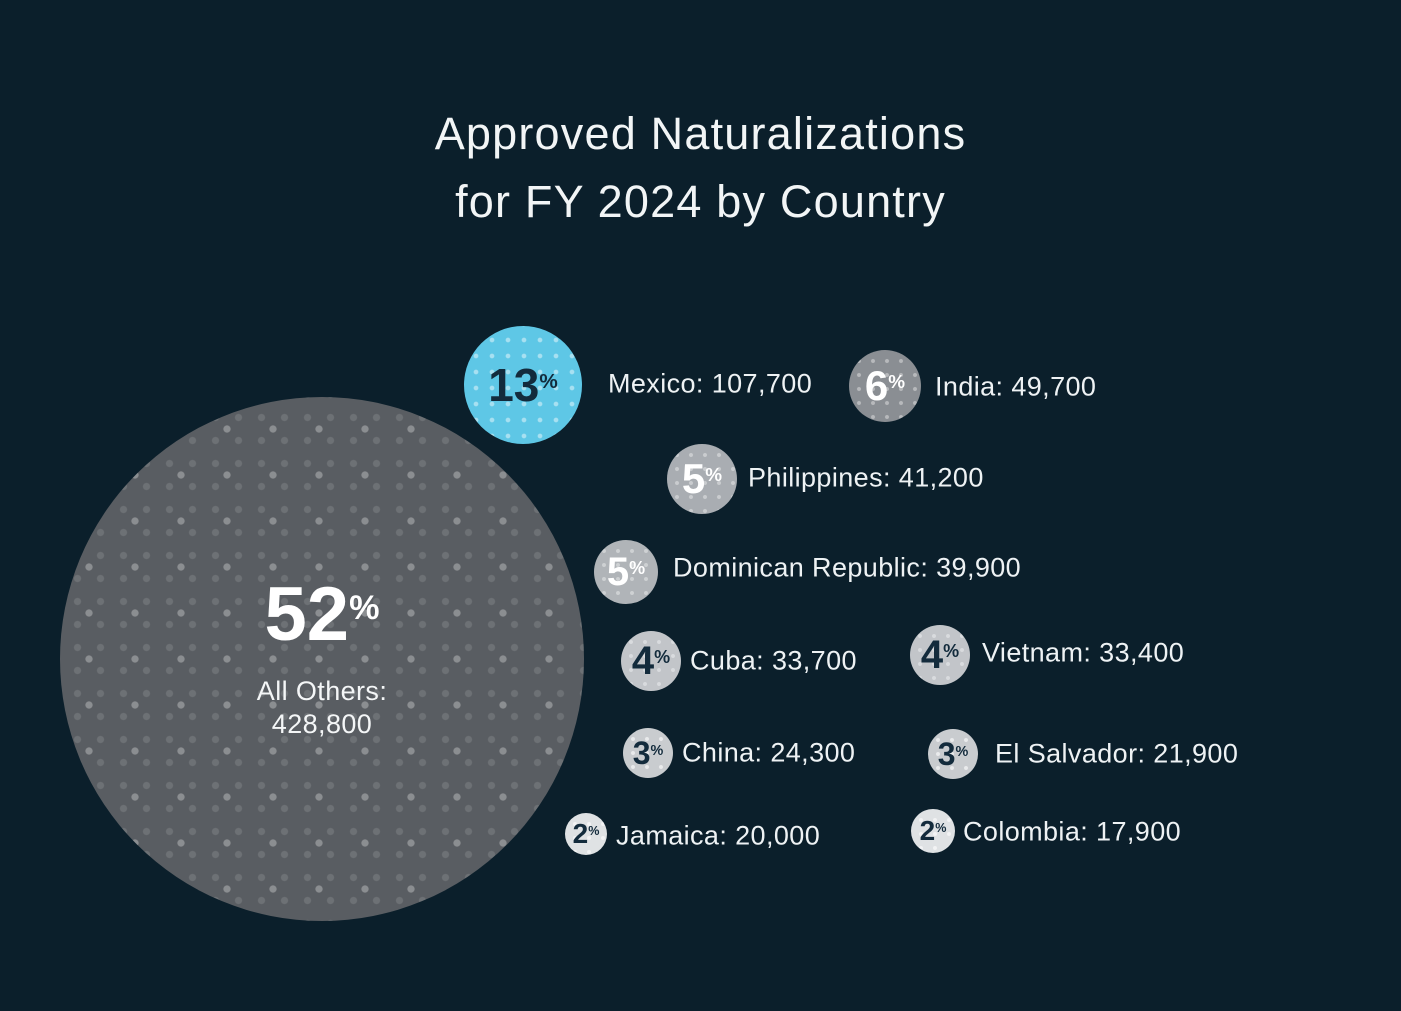  I want to click on colombia-percent: 2%, so click(933, 831).